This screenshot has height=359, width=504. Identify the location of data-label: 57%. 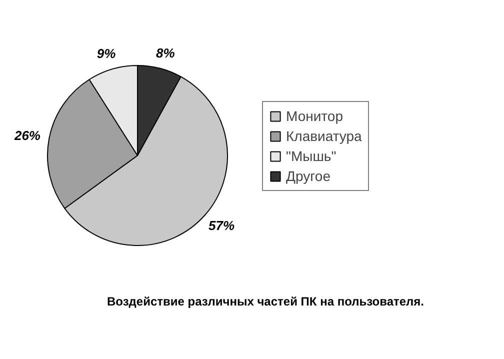
(221, 226).